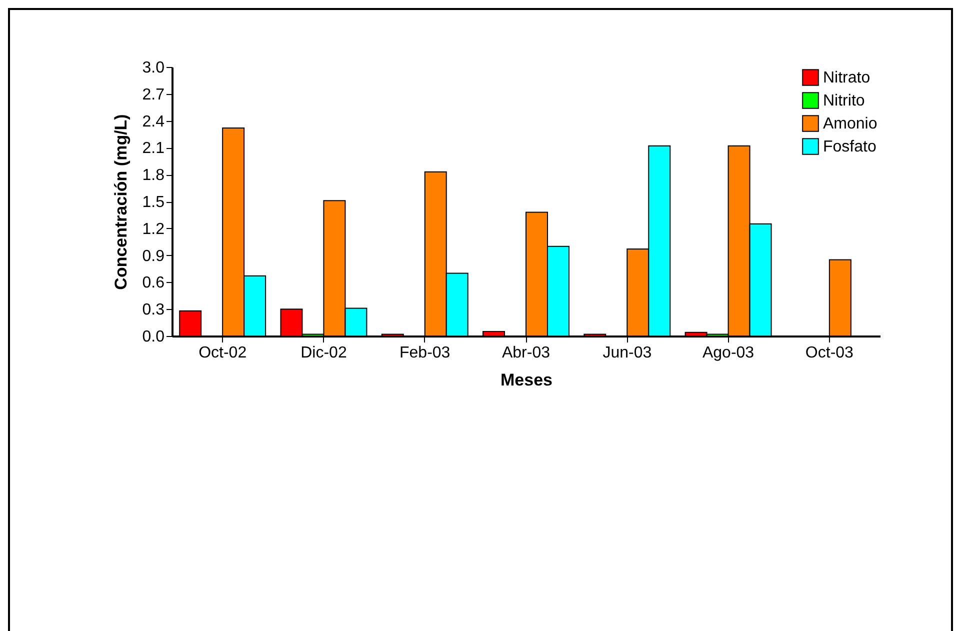  I want to click on x-tick-label: Abr-03, so click(526, 353).